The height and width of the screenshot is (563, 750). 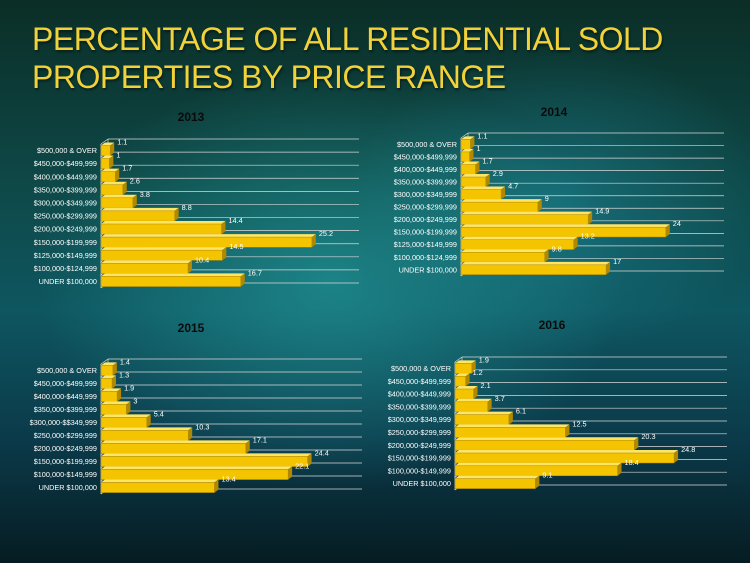 I want to click on category-label: $300,000-$349,999, so click(x=65, y=203).